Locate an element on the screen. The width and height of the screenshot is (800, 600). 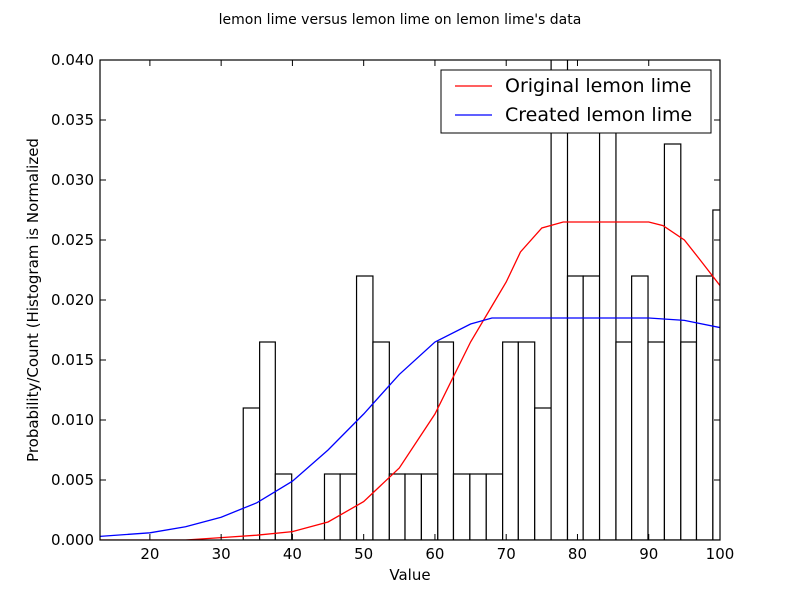
legend-label-created: Created lemon lime is located at coordinates (598, 115).